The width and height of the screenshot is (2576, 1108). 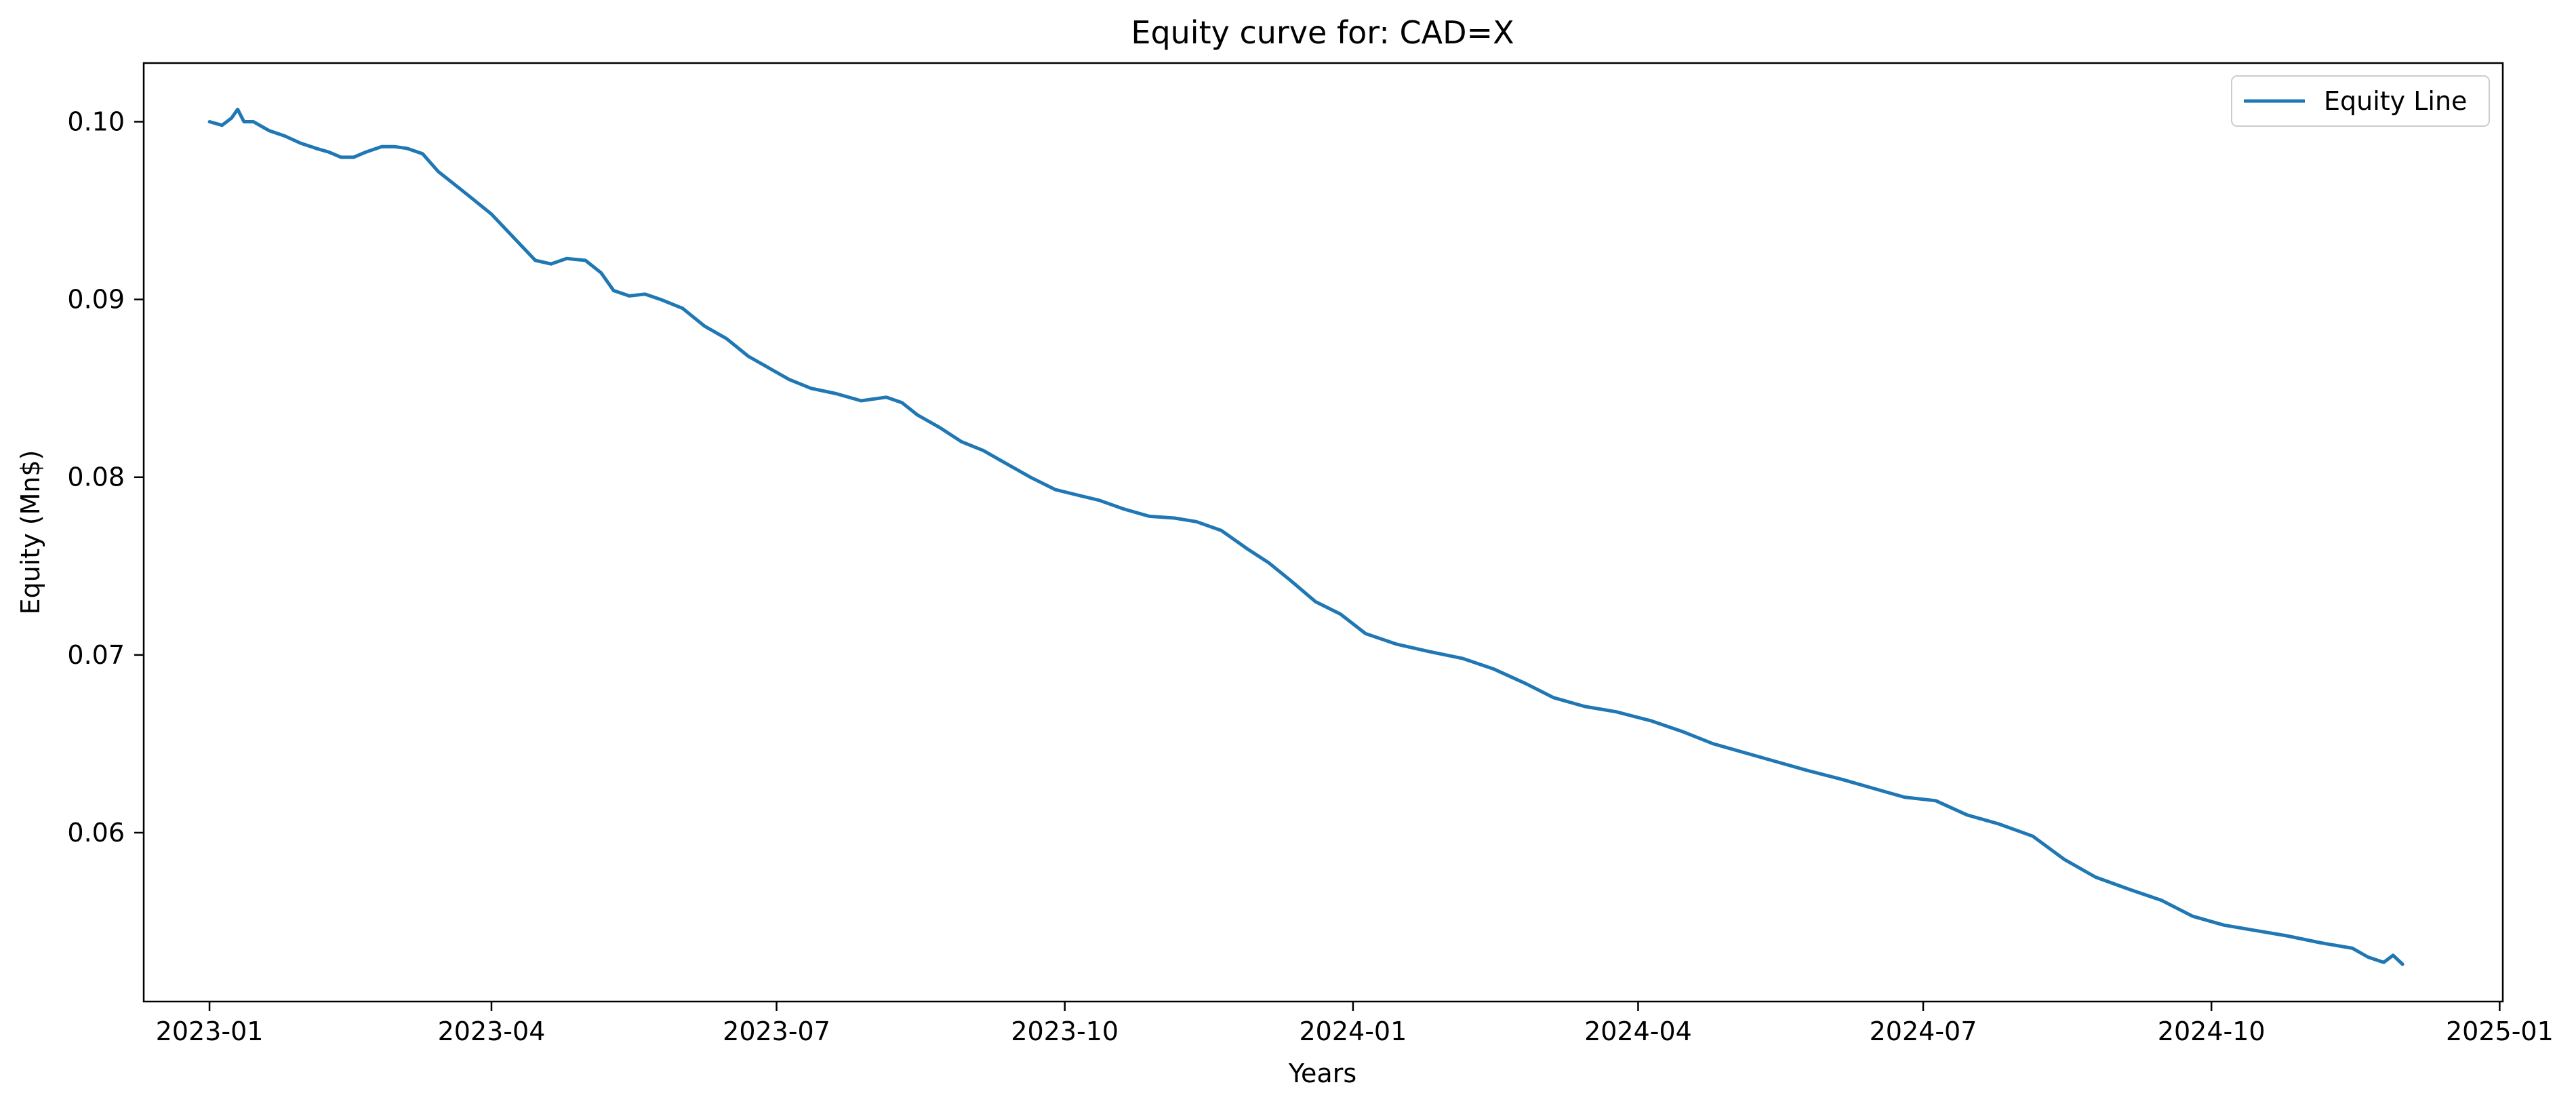 What do you see at coordinates (492, 1031) in the screenshot?
I see `x-tick-label: 2023-04` at bounding box center [492, 1031].